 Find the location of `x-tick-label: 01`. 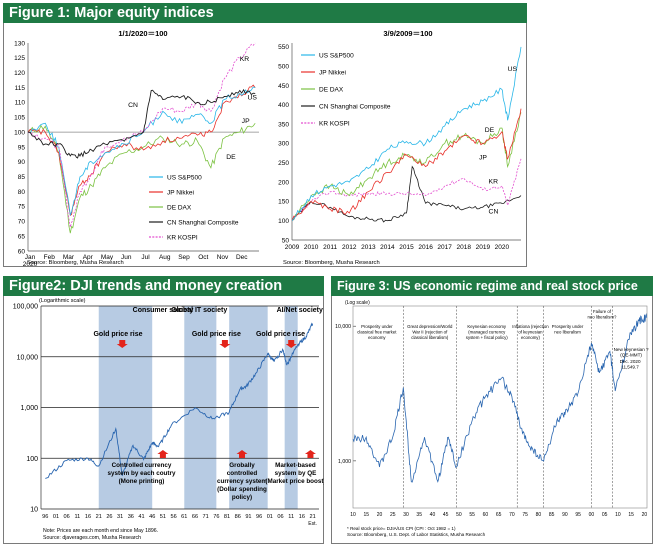

x-tick-label: 01 is located at coordinates (270, 517).